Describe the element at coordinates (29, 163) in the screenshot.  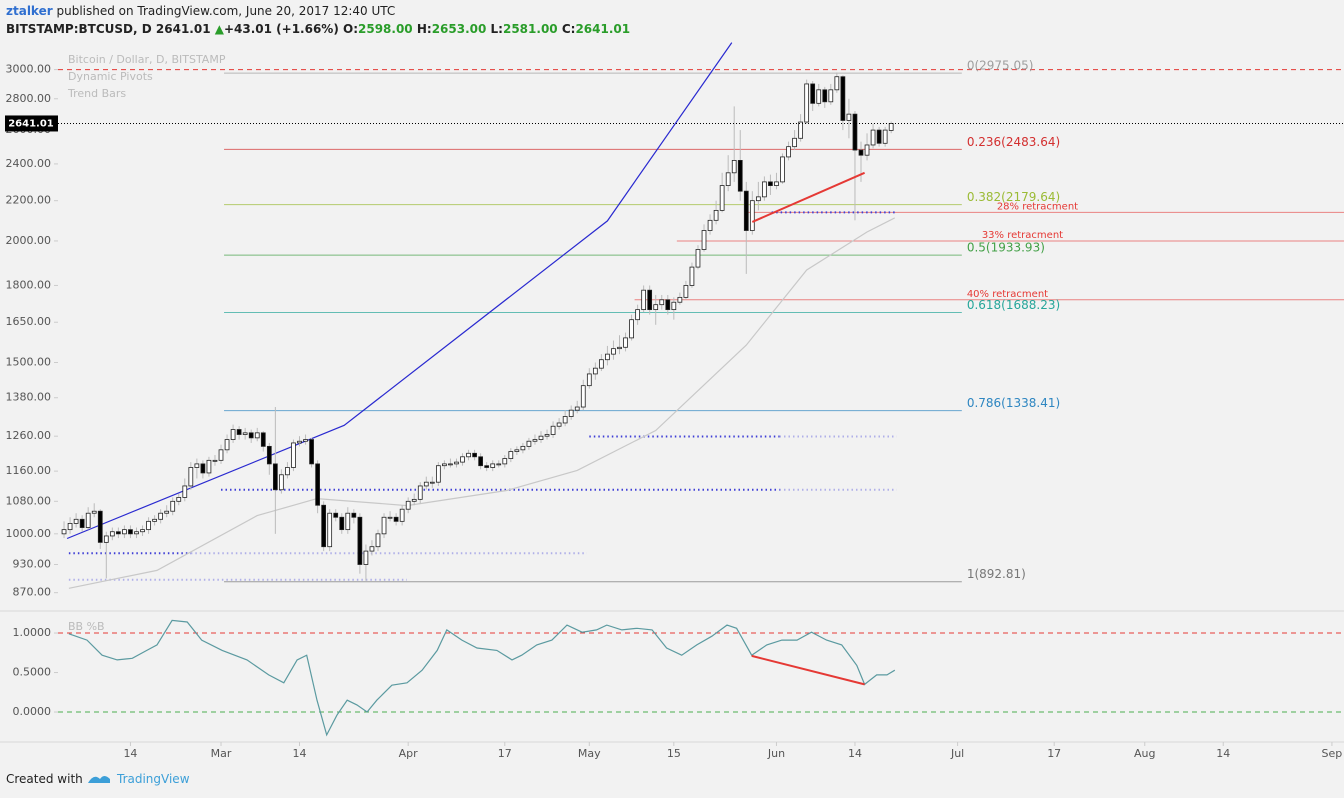
I see `y-tick-label: 2400.00` at that location.